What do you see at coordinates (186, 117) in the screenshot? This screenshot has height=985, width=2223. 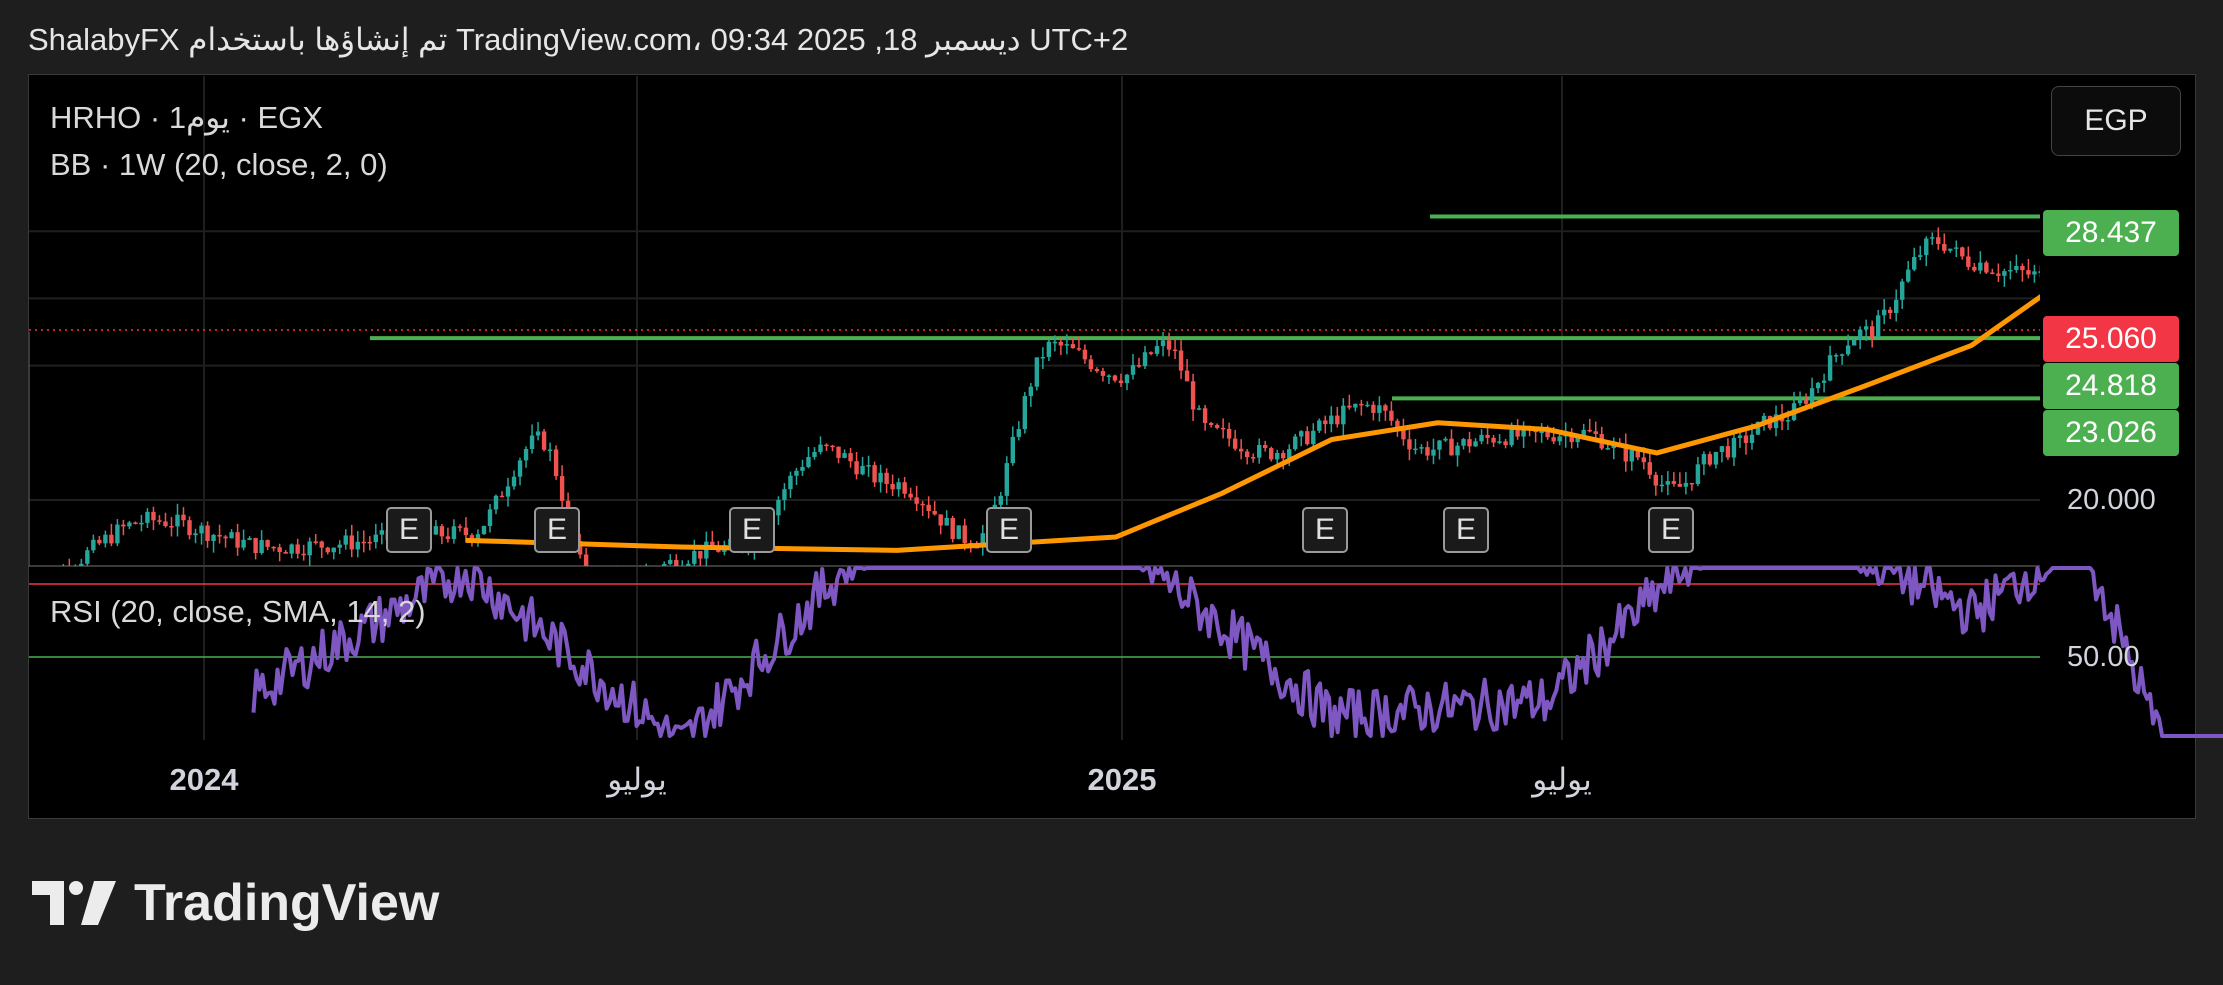 I see `symbol-legend: HRHO · 1يوم · EGX` at bounding box center [186, 117].